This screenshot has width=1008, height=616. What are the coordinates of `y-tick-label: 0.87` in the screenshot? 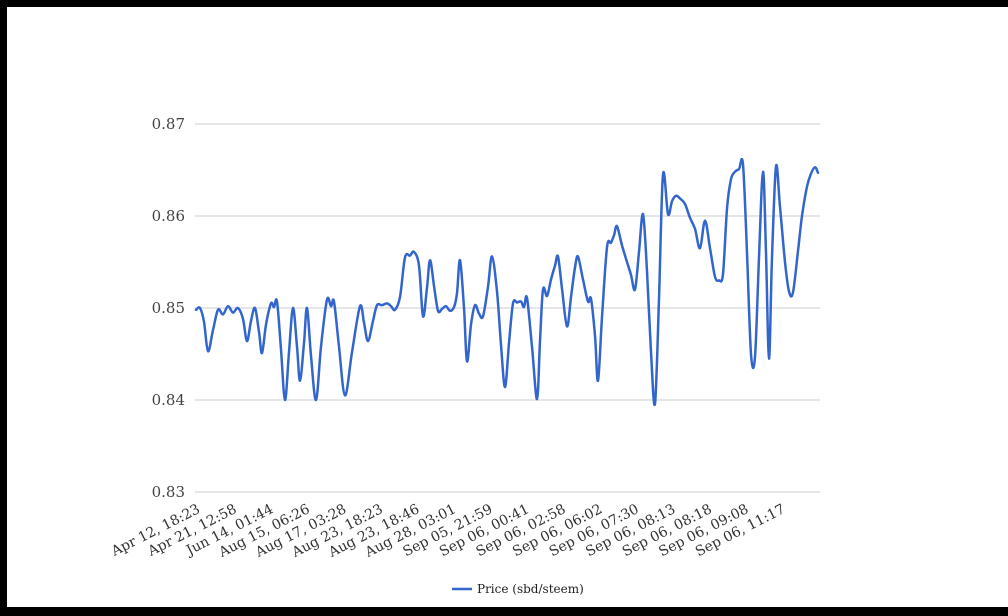 It's located at (168, 124).